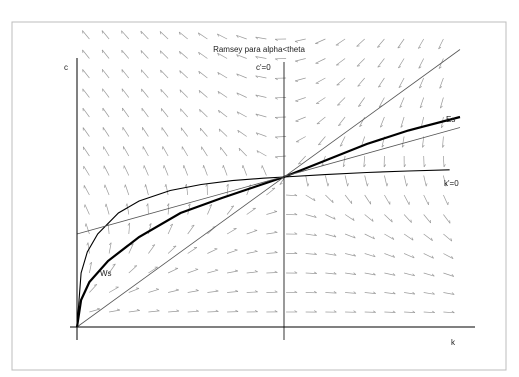 Image resolution: width=519 pixels, height=377 pixels. Describe the element at coordinates (263, 67) in the screenshot. I see `c-dot-zero-label: c'=0` at that location.